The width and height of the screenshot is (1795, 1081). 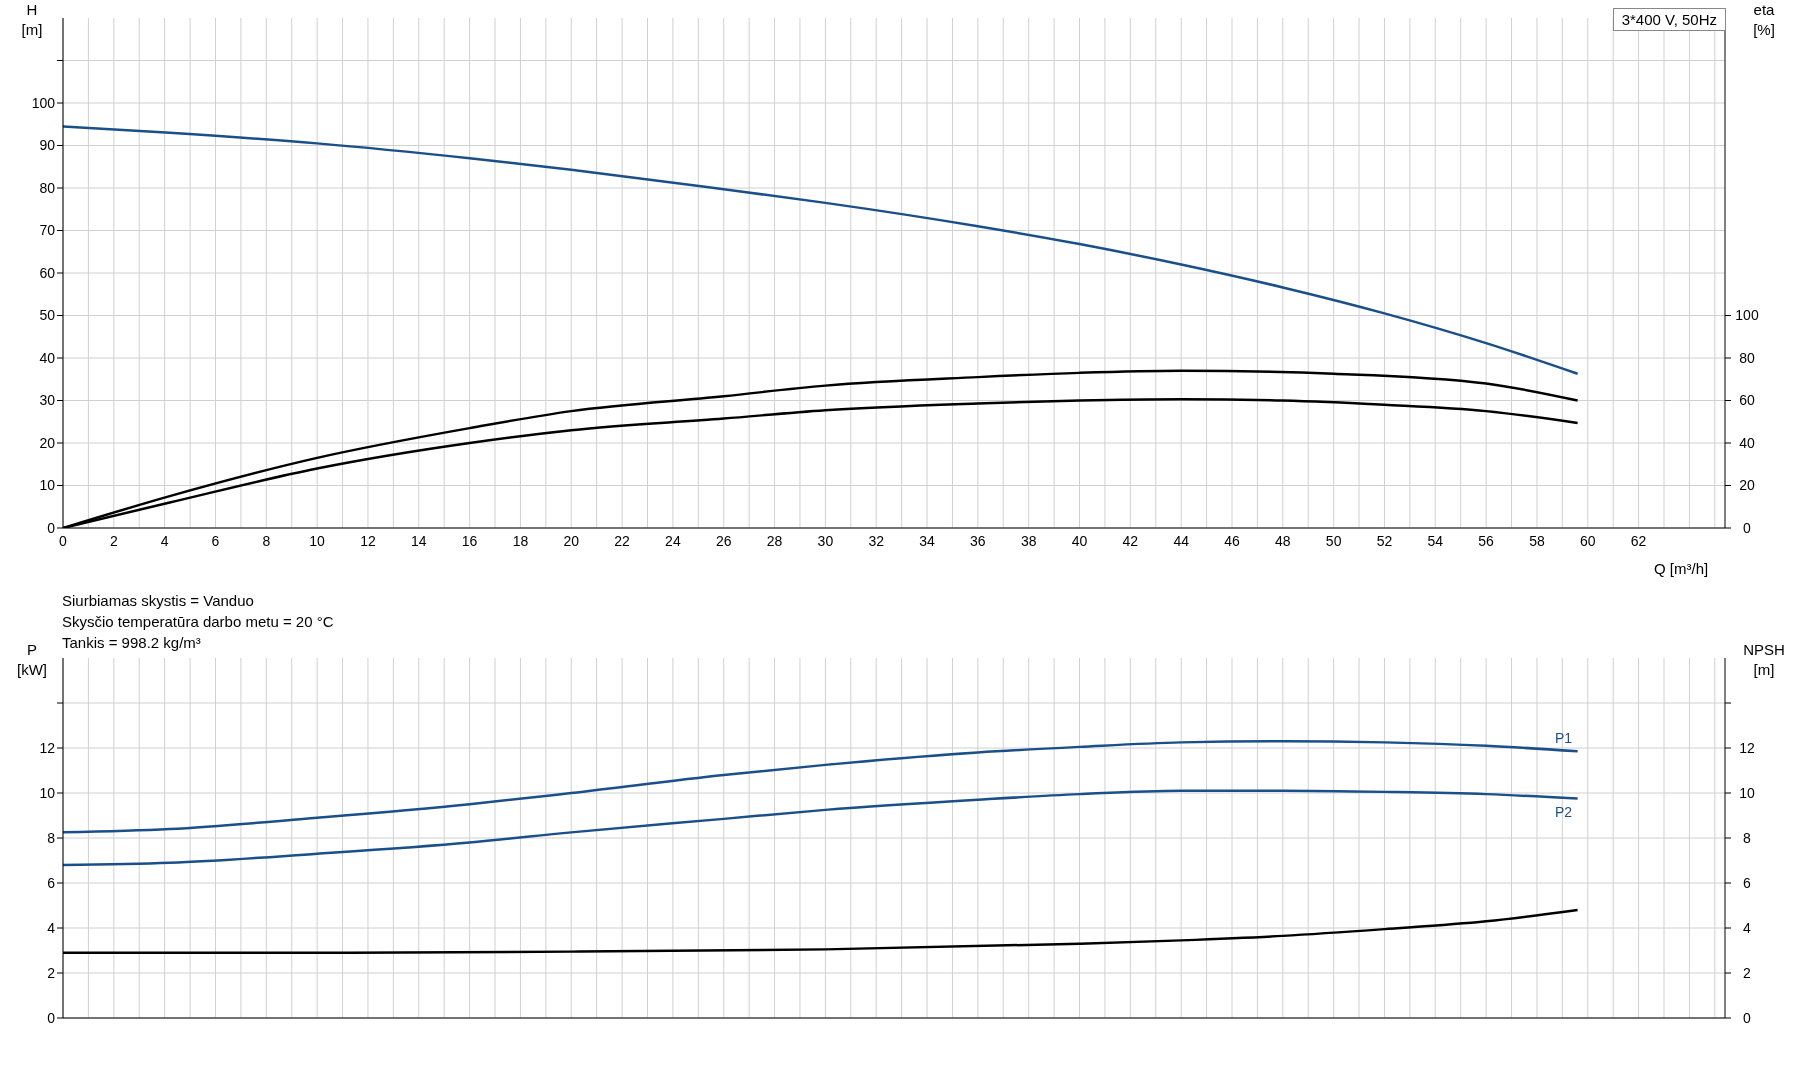 What do you see at coordinates (47, 315) in the screenshot?
I see `y-tick-label: 50` at bounding box center [47, 315].